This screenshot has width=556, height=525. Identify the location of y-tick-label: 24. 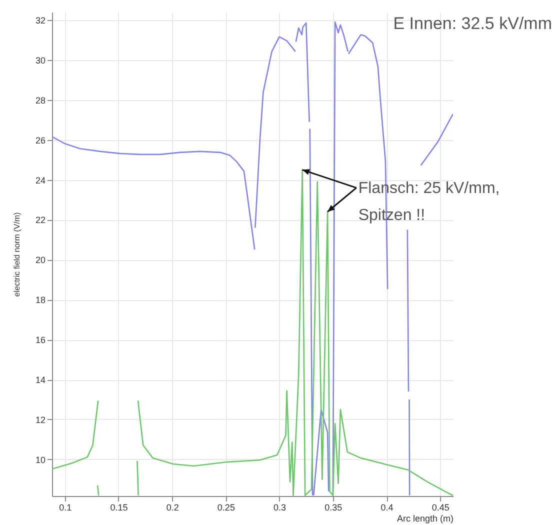
(40, 180).